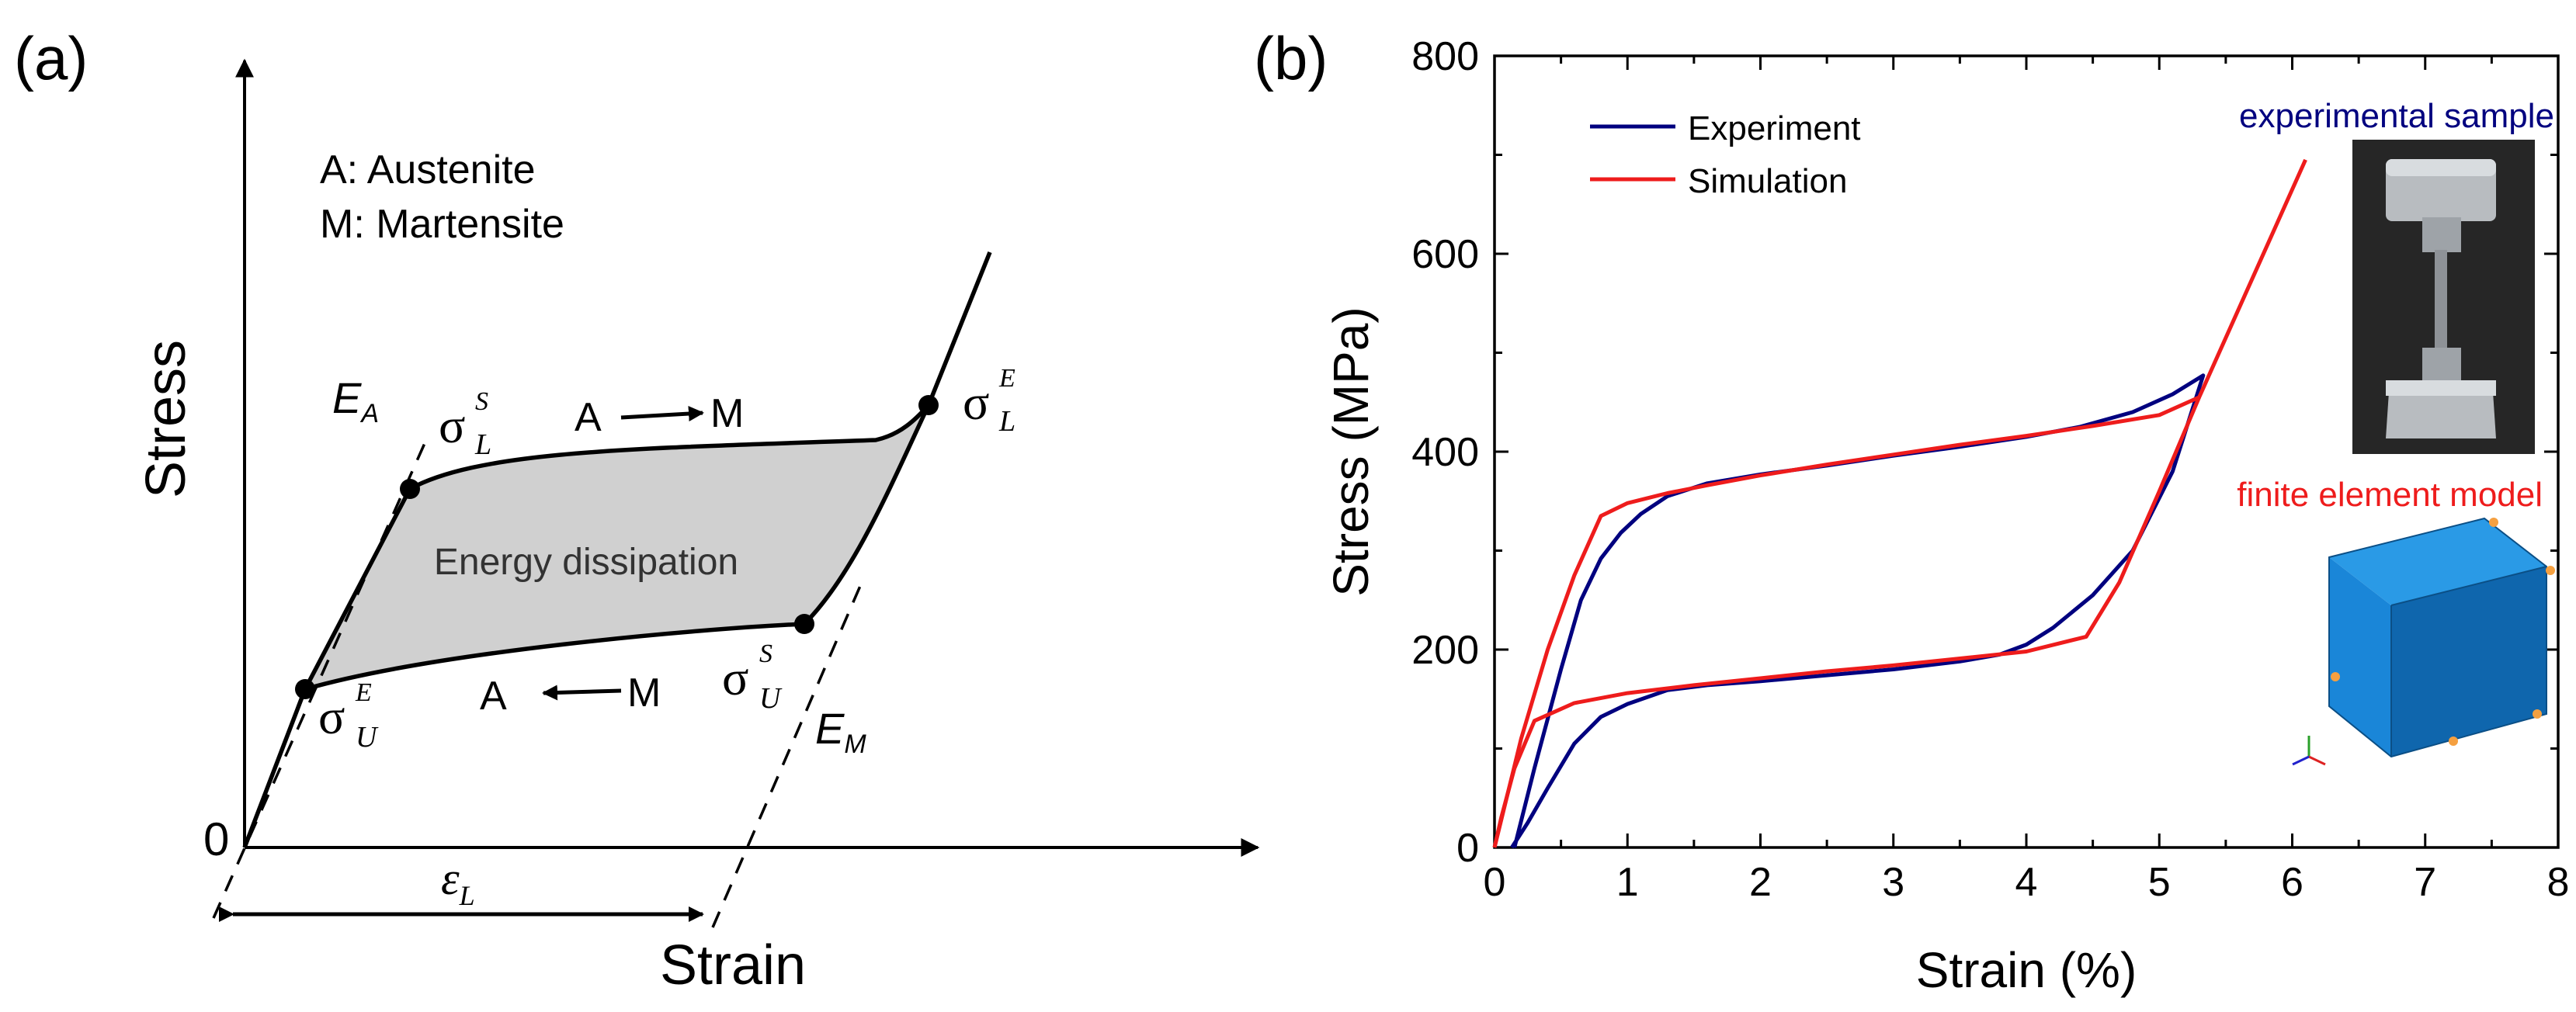 This screenshot has width=2576, height=1012. I want to click on label-sigma-ls: σ S L, so click(465, 424).